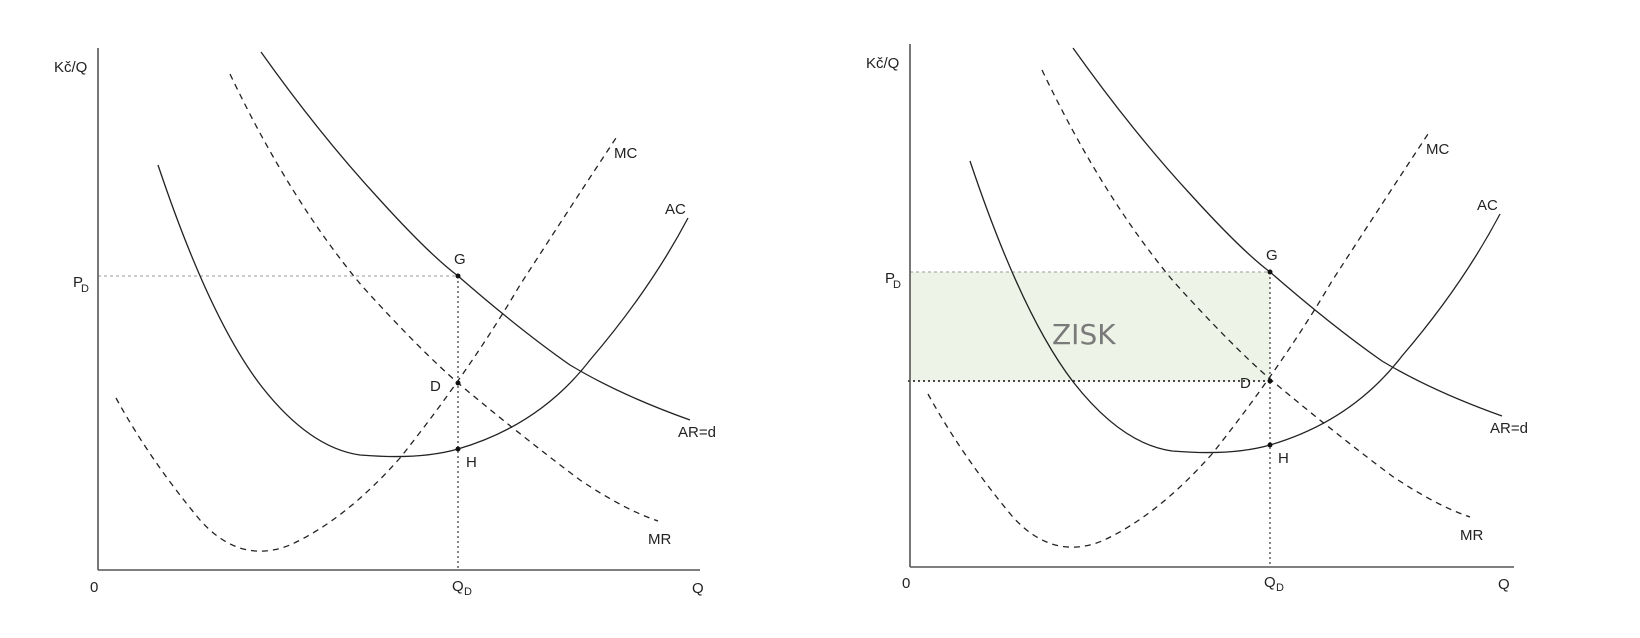  Describe the element at coordinates (1084, 334) in the screenshot. I see `profit-area-label: ZISK` at that location.